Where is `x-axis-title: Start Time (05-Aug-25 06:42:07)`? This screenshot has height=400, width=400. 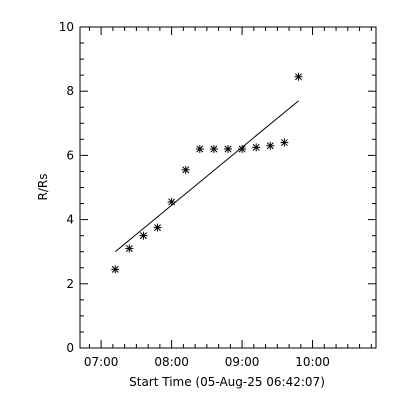
x-axis-title: Start Time (05-Aug-25 06:42:07) is located at coordinates (227, 382).